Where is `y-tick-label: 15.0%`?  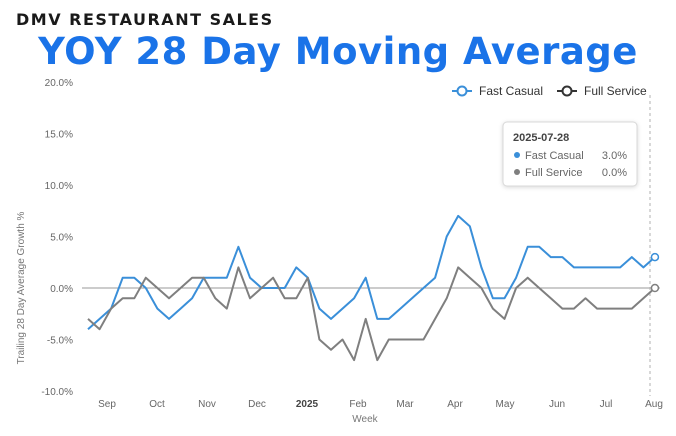
y-tick-label: 15.0% is located at coordinates (59, 135).